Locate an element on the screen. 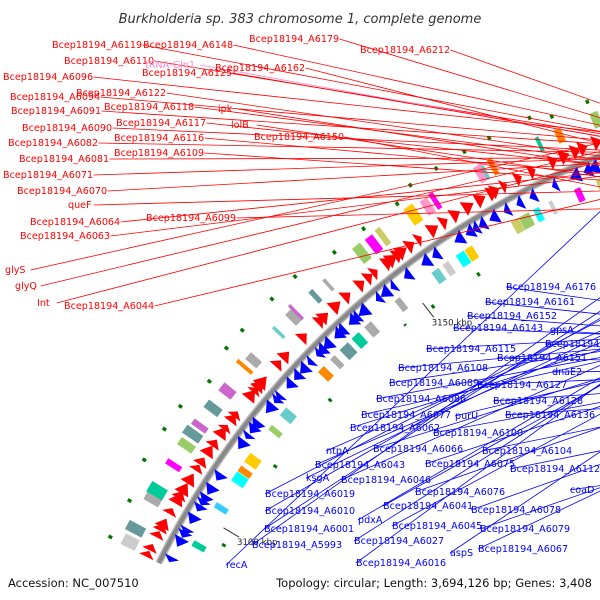 Image resolution: width=600 pixels, height=600 pixels. gene-label: Bcep18194_A6127 is located at coordinates (522, 385).